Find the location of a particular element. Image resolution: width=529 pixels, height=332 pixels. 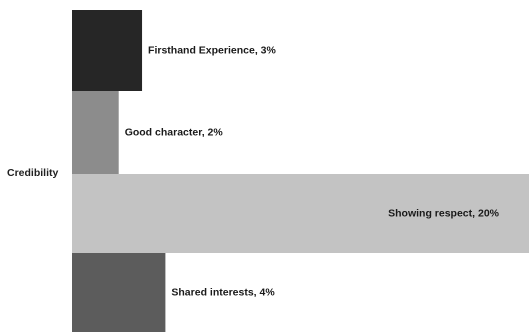

bar-shared-interests is located at coordinates (119, 292).